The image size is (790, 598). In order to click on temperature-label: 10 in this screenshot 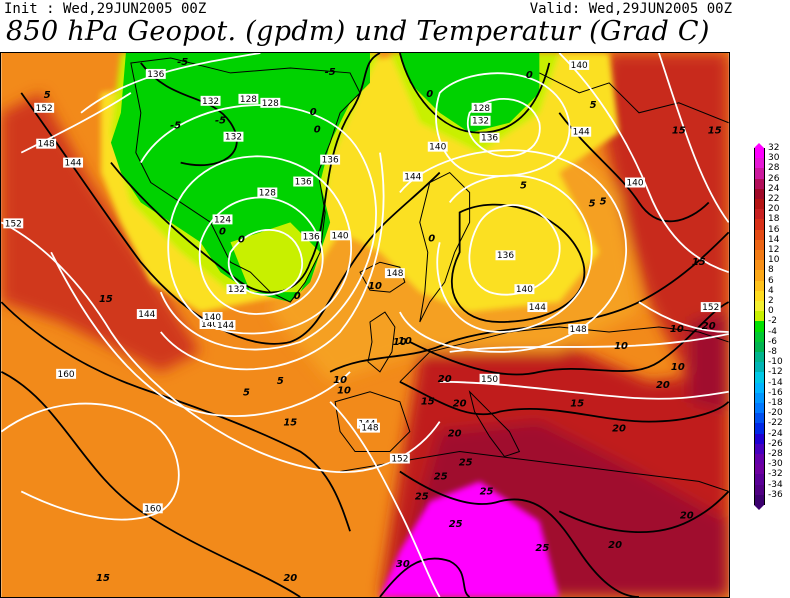, I will do `click(621, 346)`.